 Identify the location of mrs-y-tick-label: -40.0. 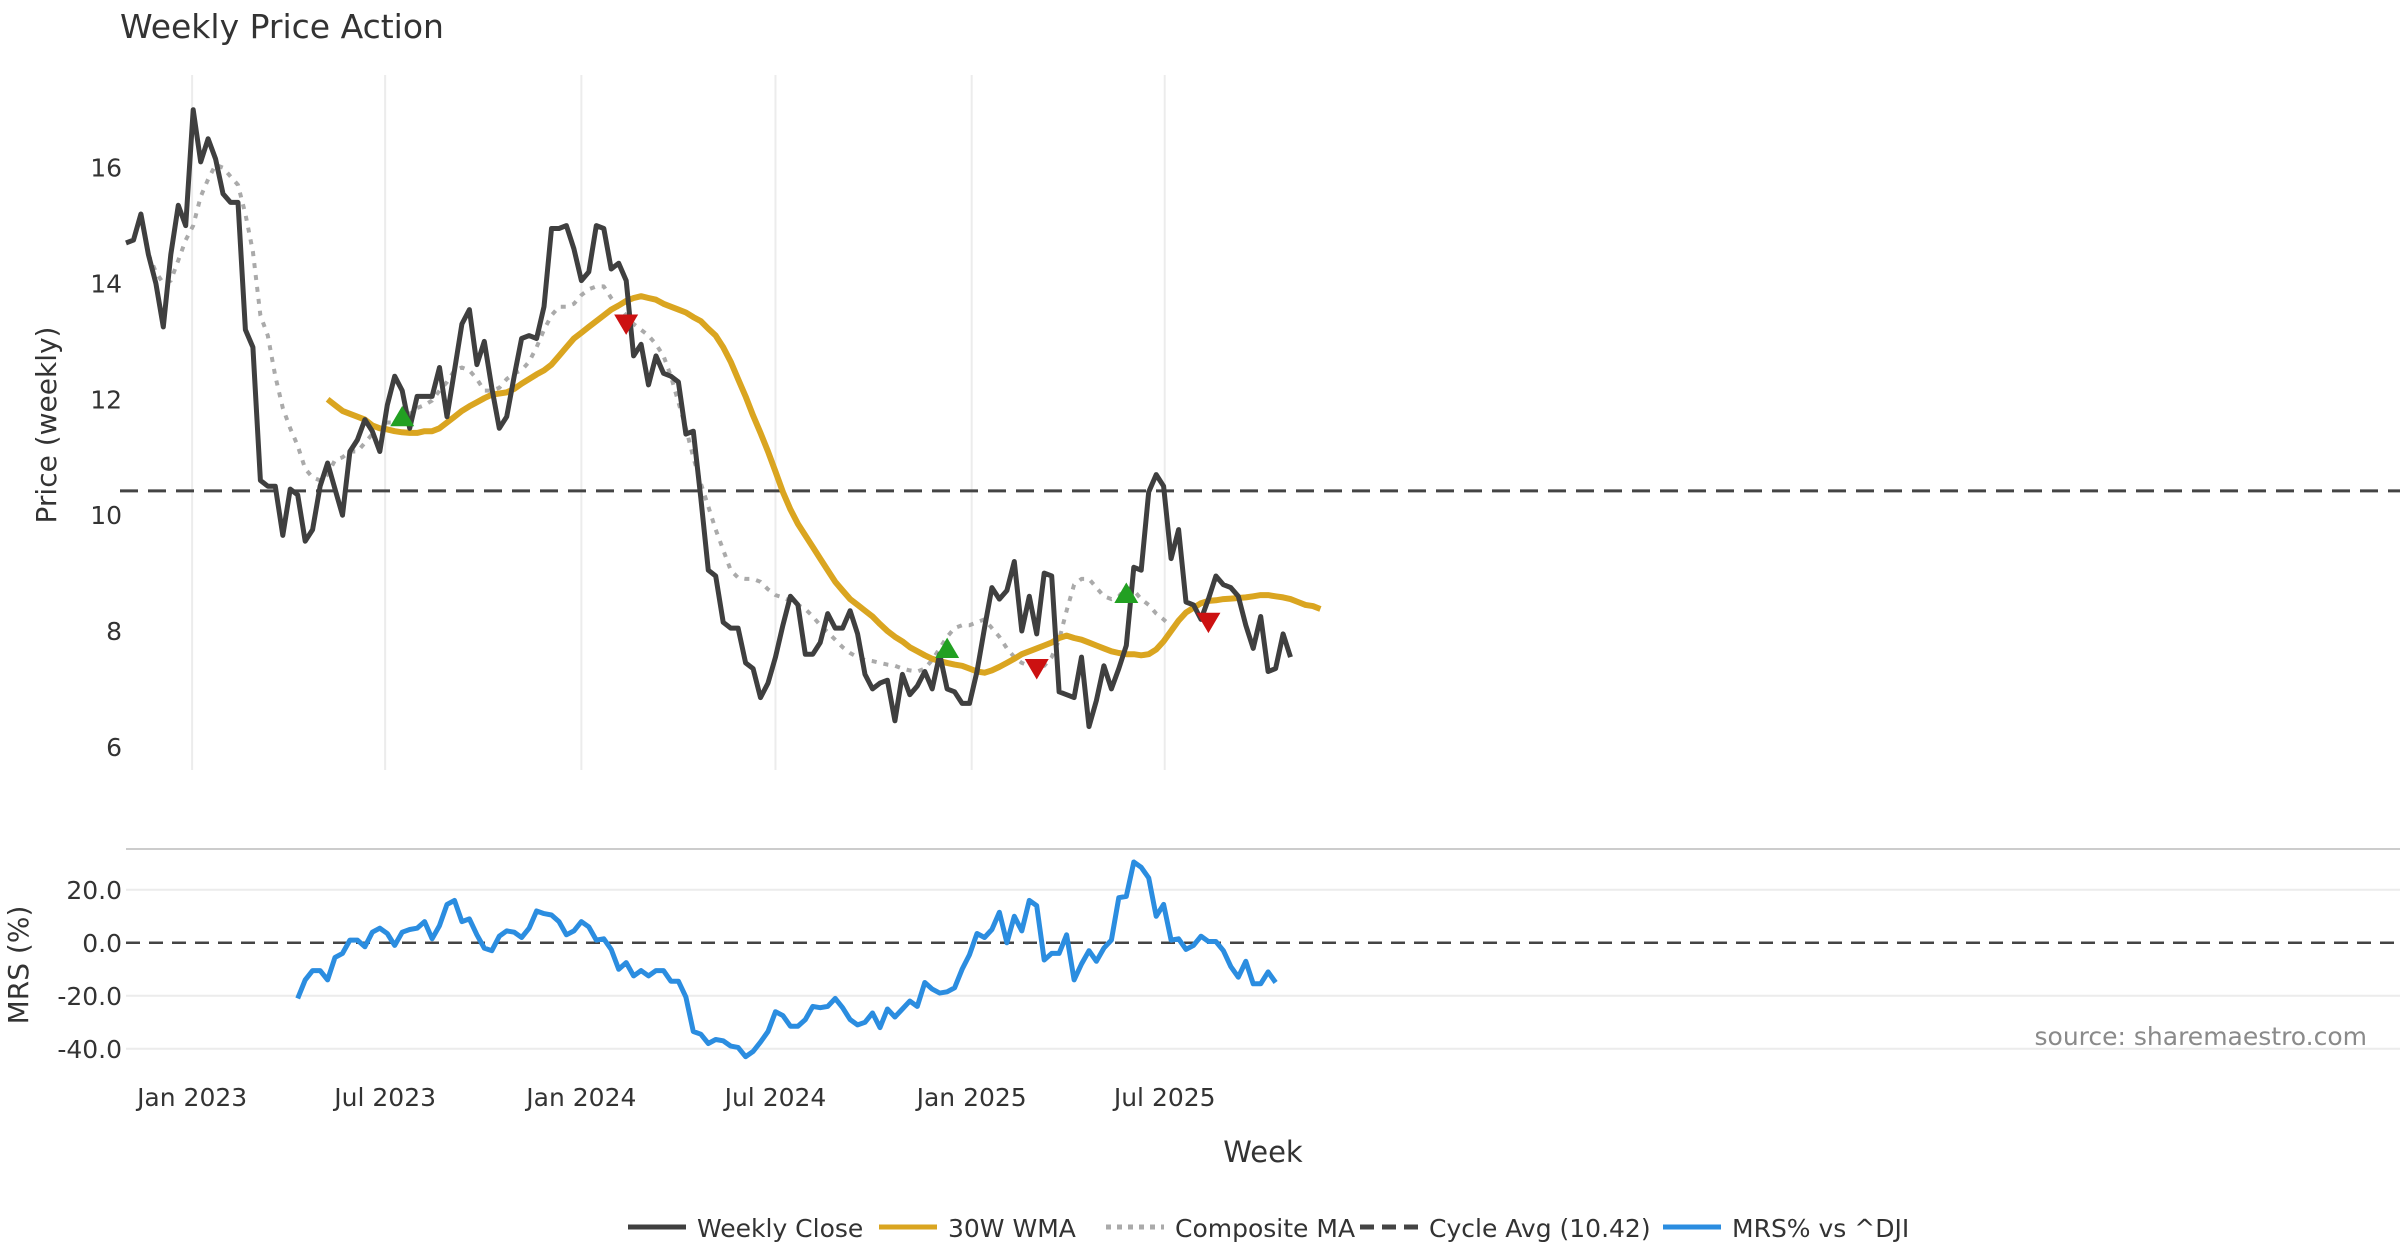
(89, 1049).